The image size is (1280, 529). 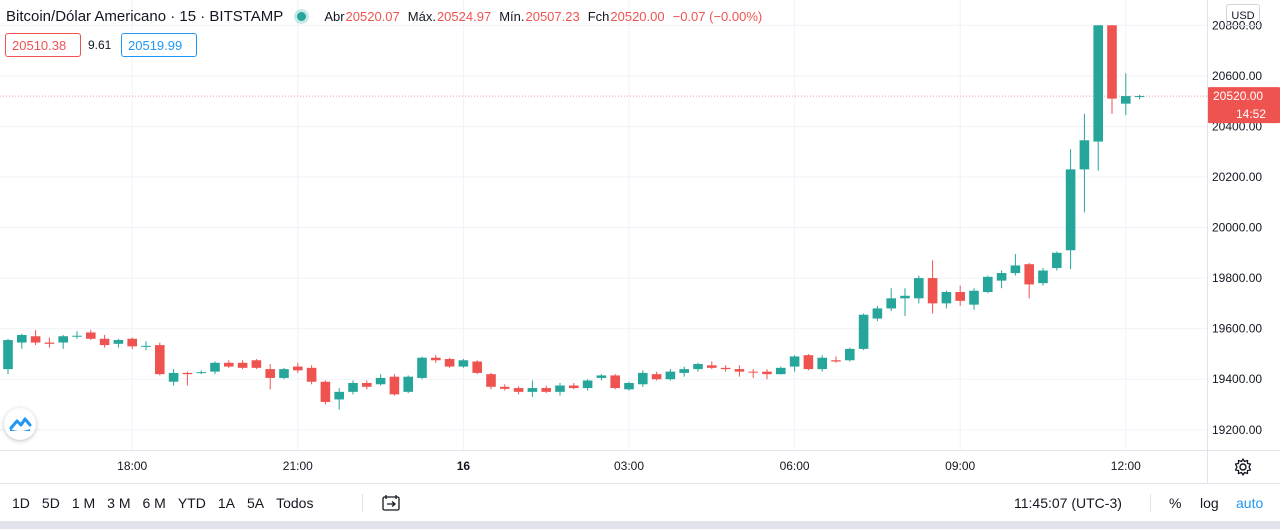 What do you see at coordinates (226, 503) in the screenshot?
I see `range-1a-button: 1A` at bounding box center [226, 503].